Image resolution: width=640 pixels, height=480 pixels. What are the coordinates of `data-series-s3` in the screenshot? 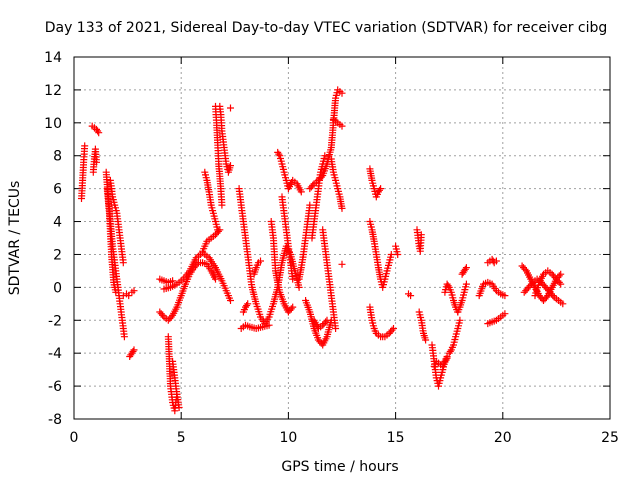 It's located at (94, 160).